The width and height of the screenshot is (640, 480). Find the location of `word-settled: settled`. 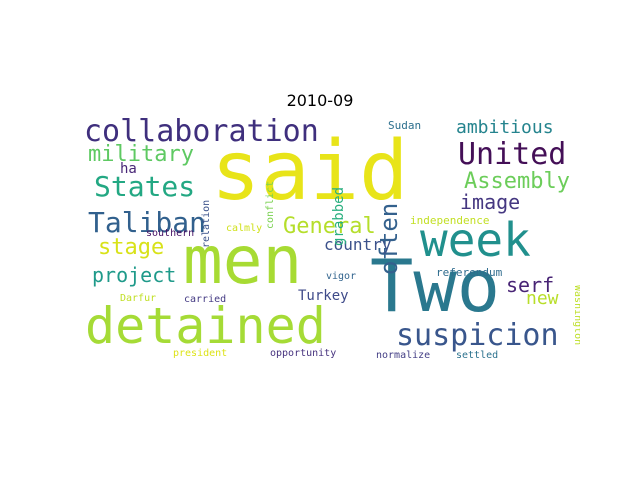

word-settled: settled is located at coordinates (477, 355).